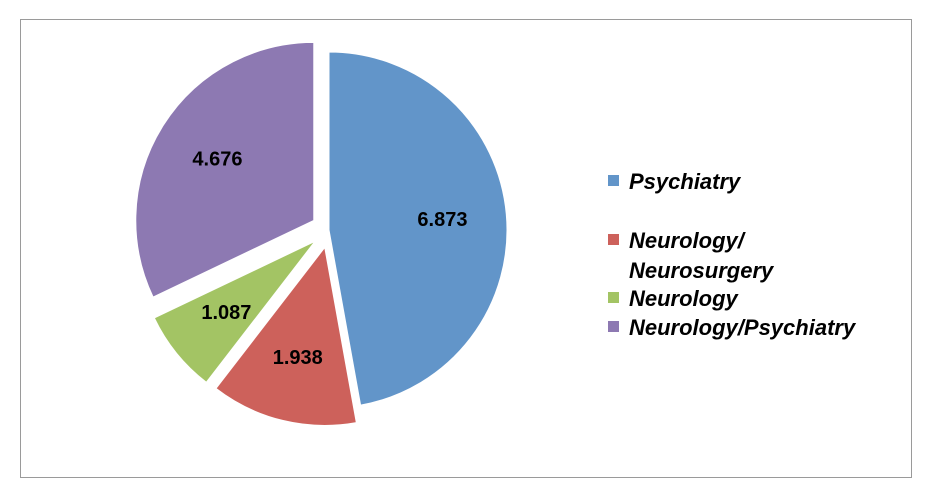 This screenshot has height=500, width=930. What do you see at coordinates (442, 220) in the screenshot?
I see `data-label-psychiatry: 6.873` at bounding box center [442, 220].